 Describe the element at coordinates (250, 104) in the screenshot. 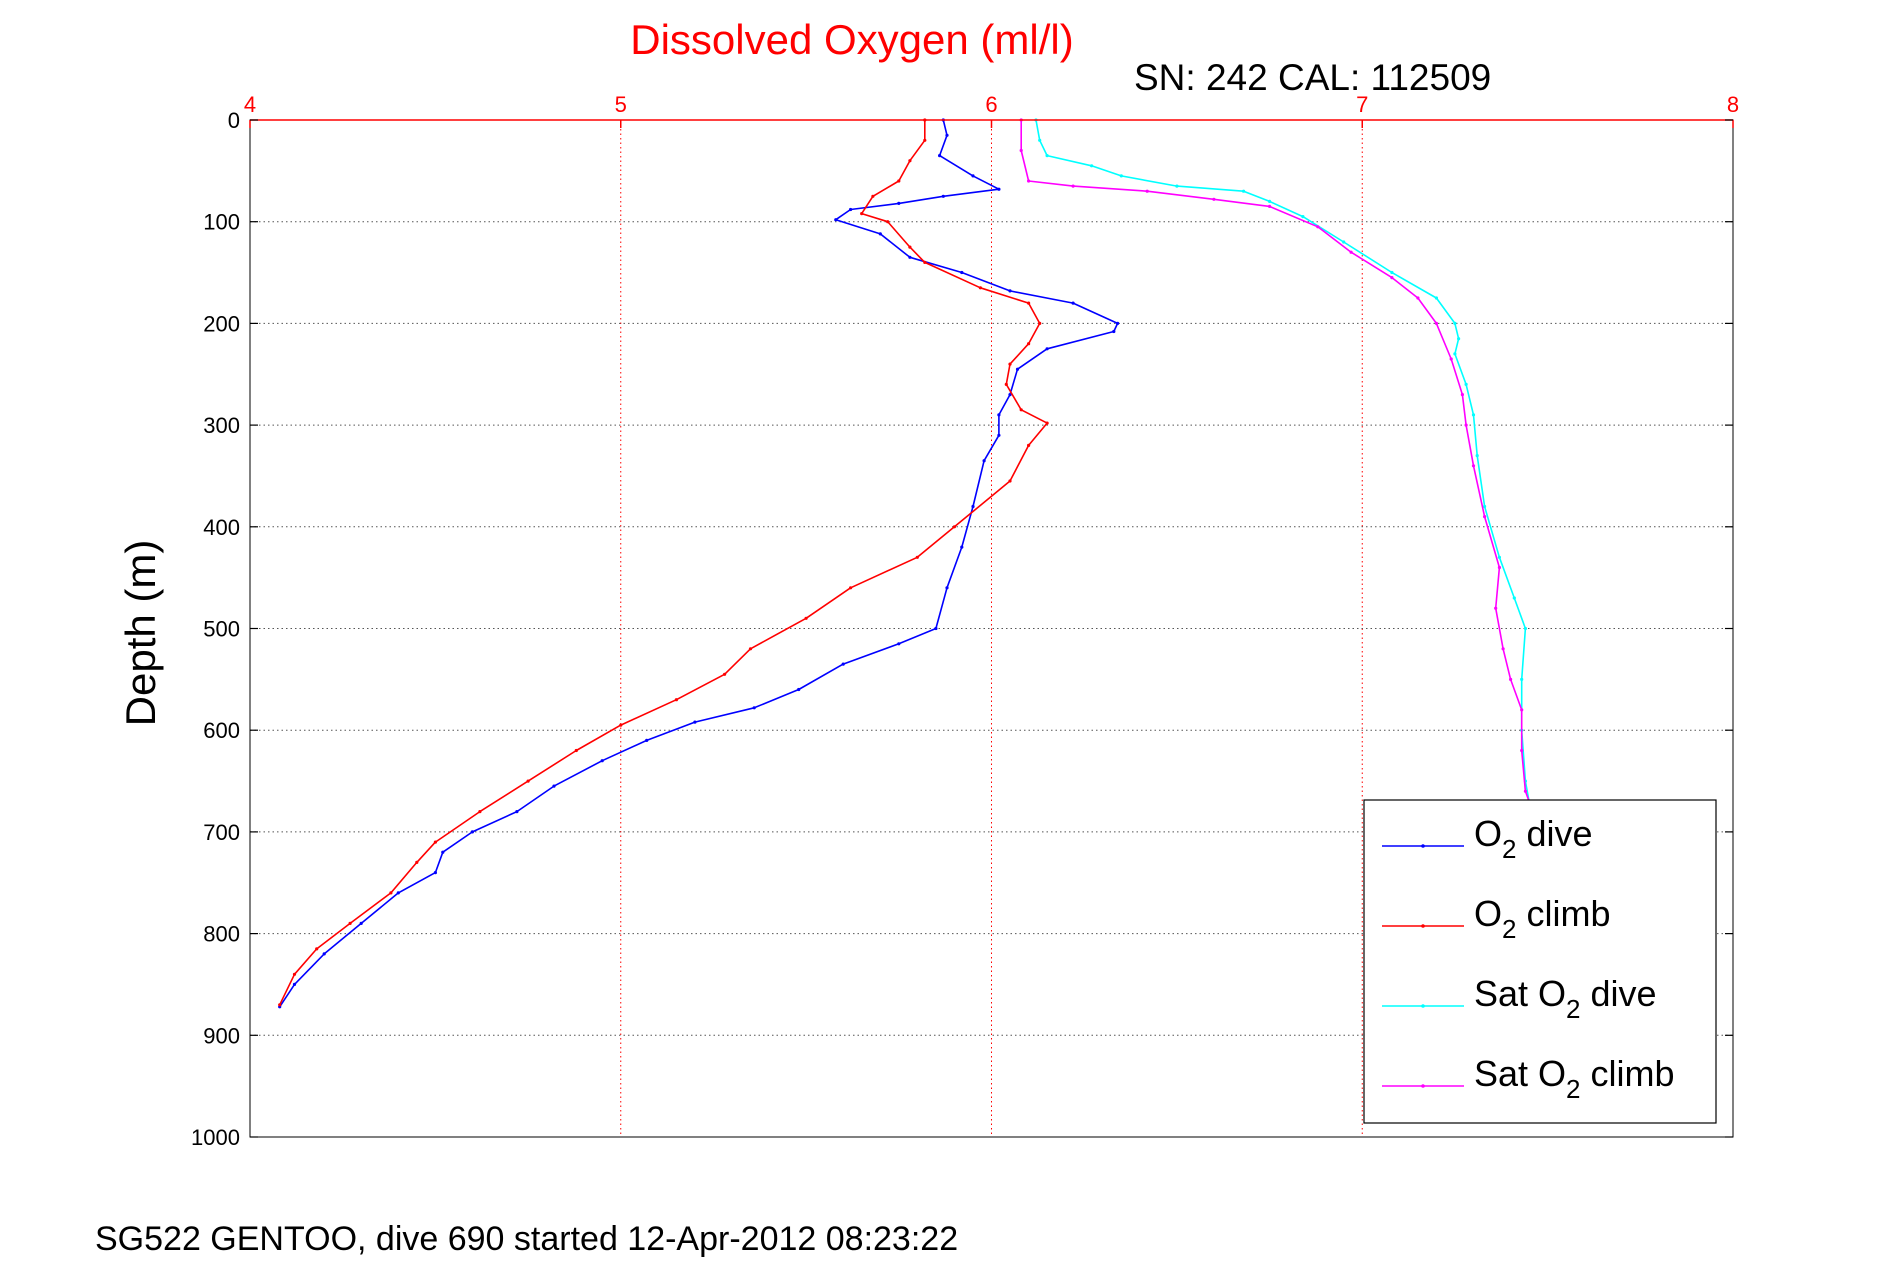

I see `x-tick-label: 4` at that location.